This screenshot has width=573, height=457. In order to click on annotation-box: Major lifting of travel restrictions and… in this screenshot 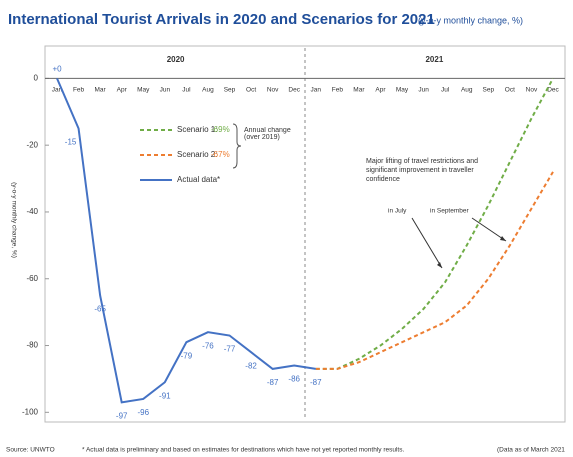, I will do `click(422, 171)`.